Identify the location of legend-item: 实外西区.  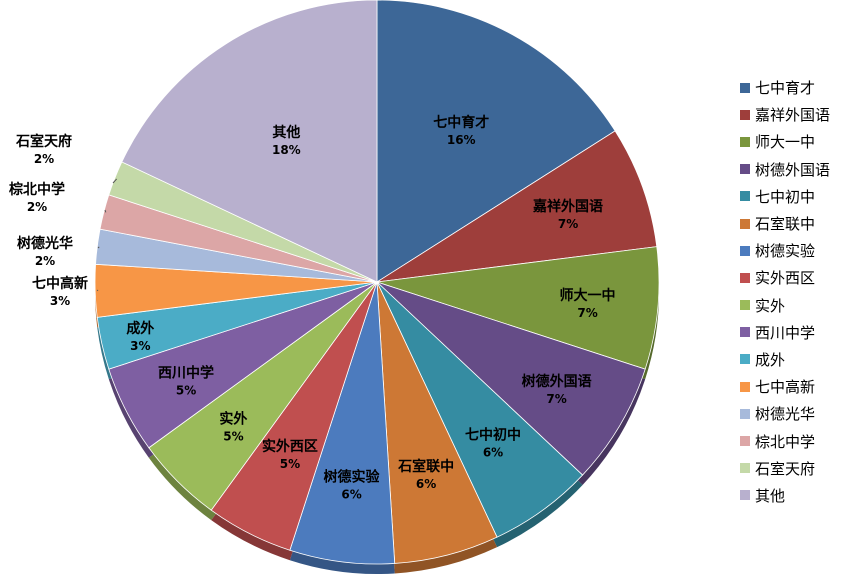
(785, 277).